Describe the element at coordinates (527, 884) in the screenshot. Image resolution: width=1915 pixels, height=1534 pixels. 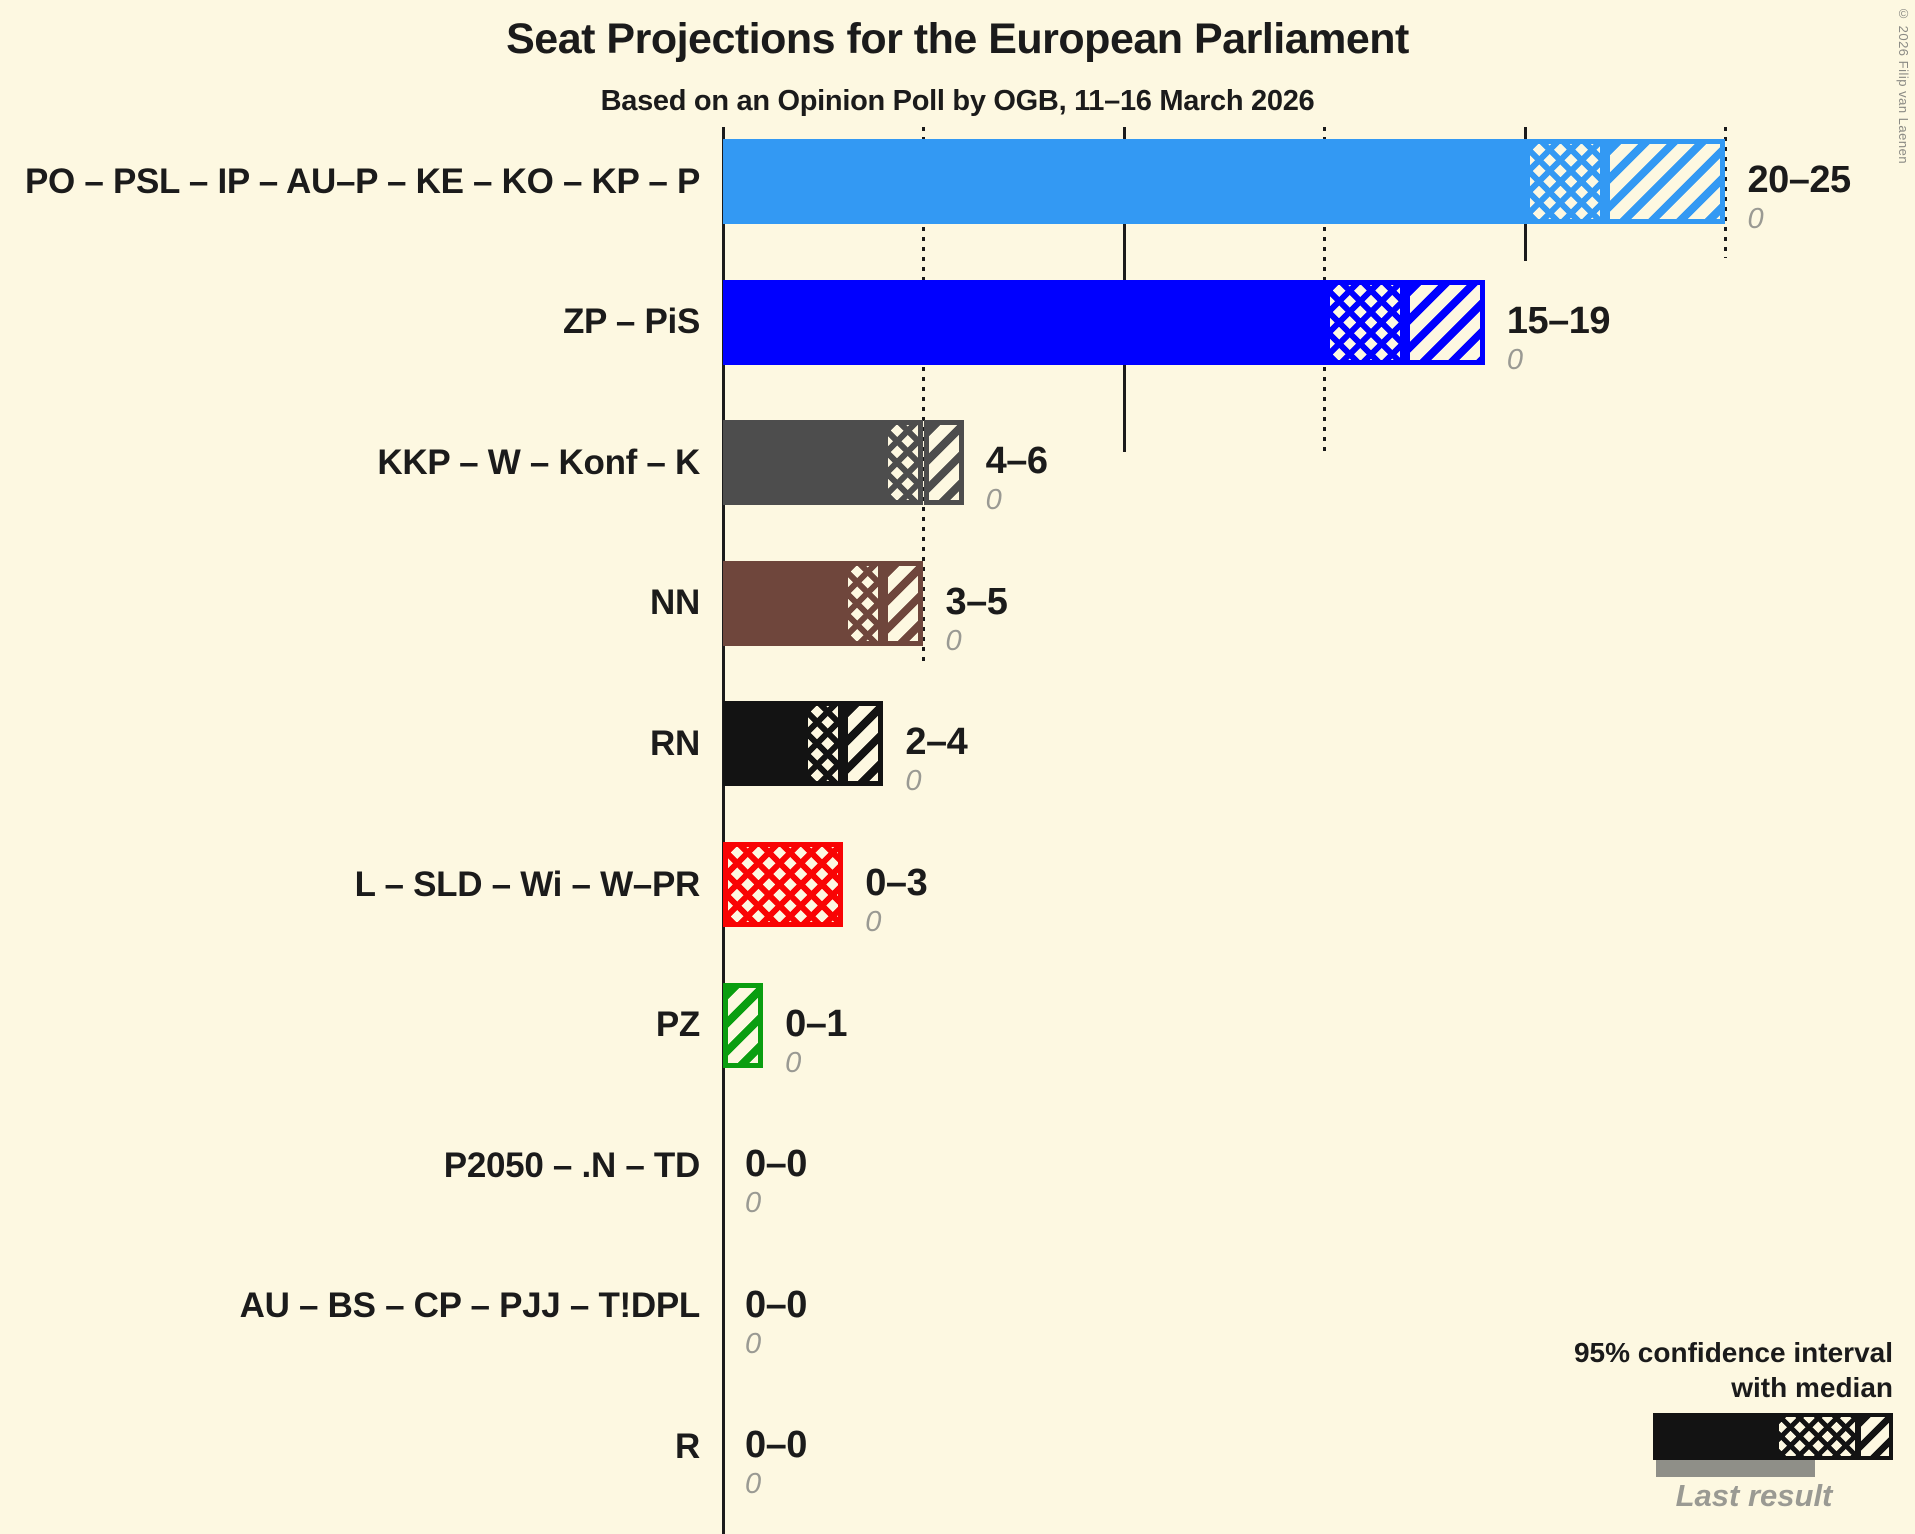
I see `row-label: L – SLD – Wi – W–PR` at that location.